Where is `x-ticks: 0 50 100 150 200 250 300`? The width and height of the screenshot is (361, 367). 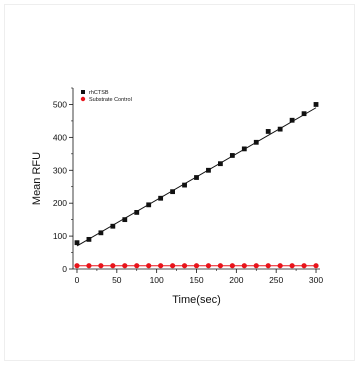 x-ticks: 0 50 100 150 200 250 300 is located at coordinates (199, 277).